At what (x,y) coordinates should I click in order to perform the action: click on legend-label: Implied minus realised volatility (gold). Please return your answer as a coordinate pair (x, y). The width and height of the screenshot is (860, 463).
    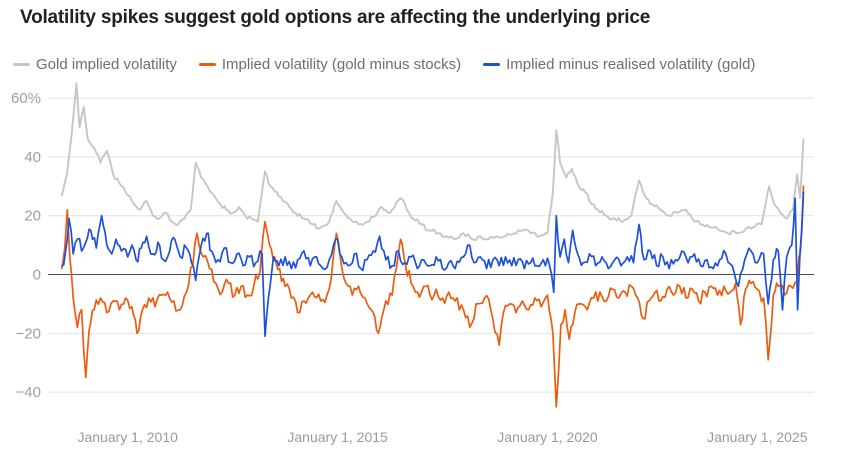
    Looking at the image, I should click on (631, 64).